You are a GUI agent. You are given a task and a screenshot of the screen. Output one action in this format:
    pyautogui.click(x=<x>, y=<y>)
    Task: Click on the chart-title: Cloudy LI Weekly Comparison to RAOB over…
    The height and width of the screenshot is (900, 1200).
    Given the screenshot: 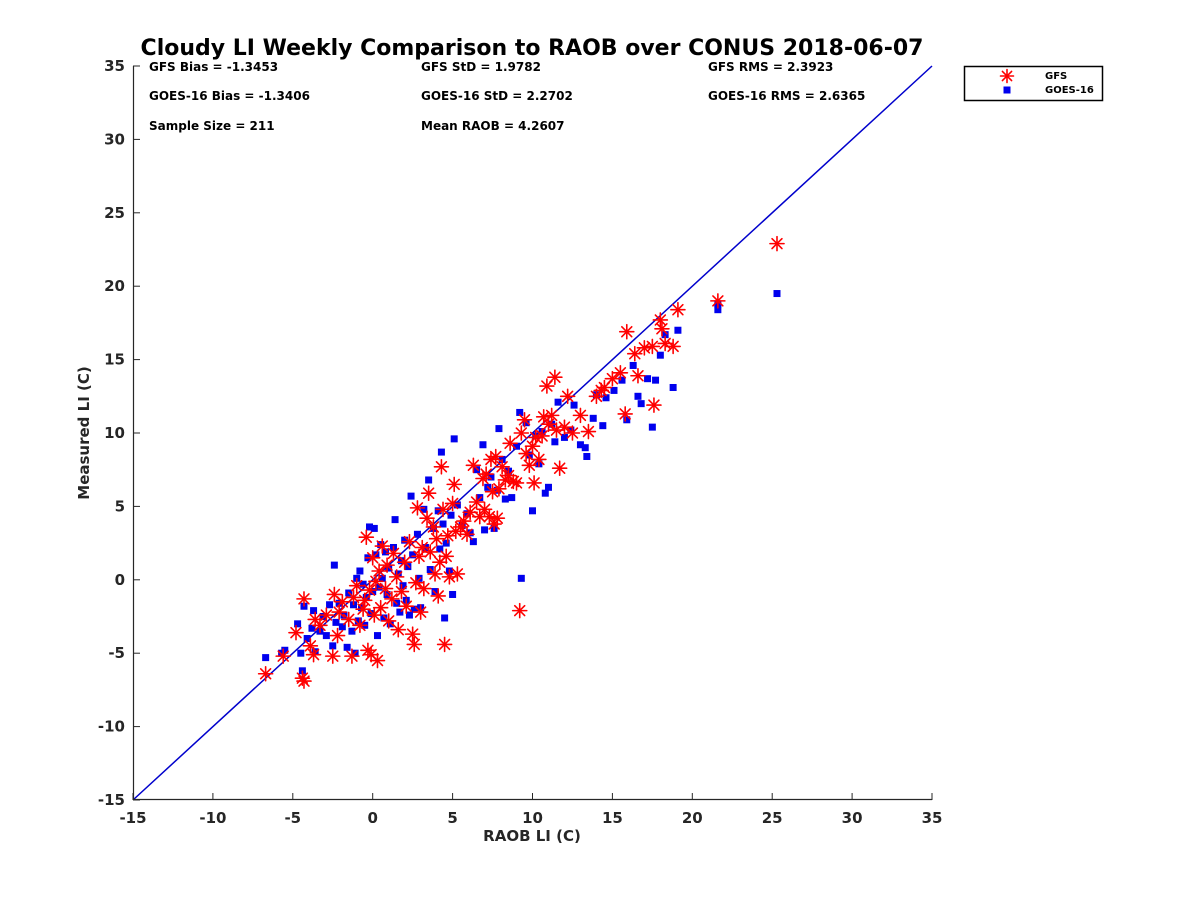 What is the action you would take?
    pyautogui.click(x=532, y=48)
    